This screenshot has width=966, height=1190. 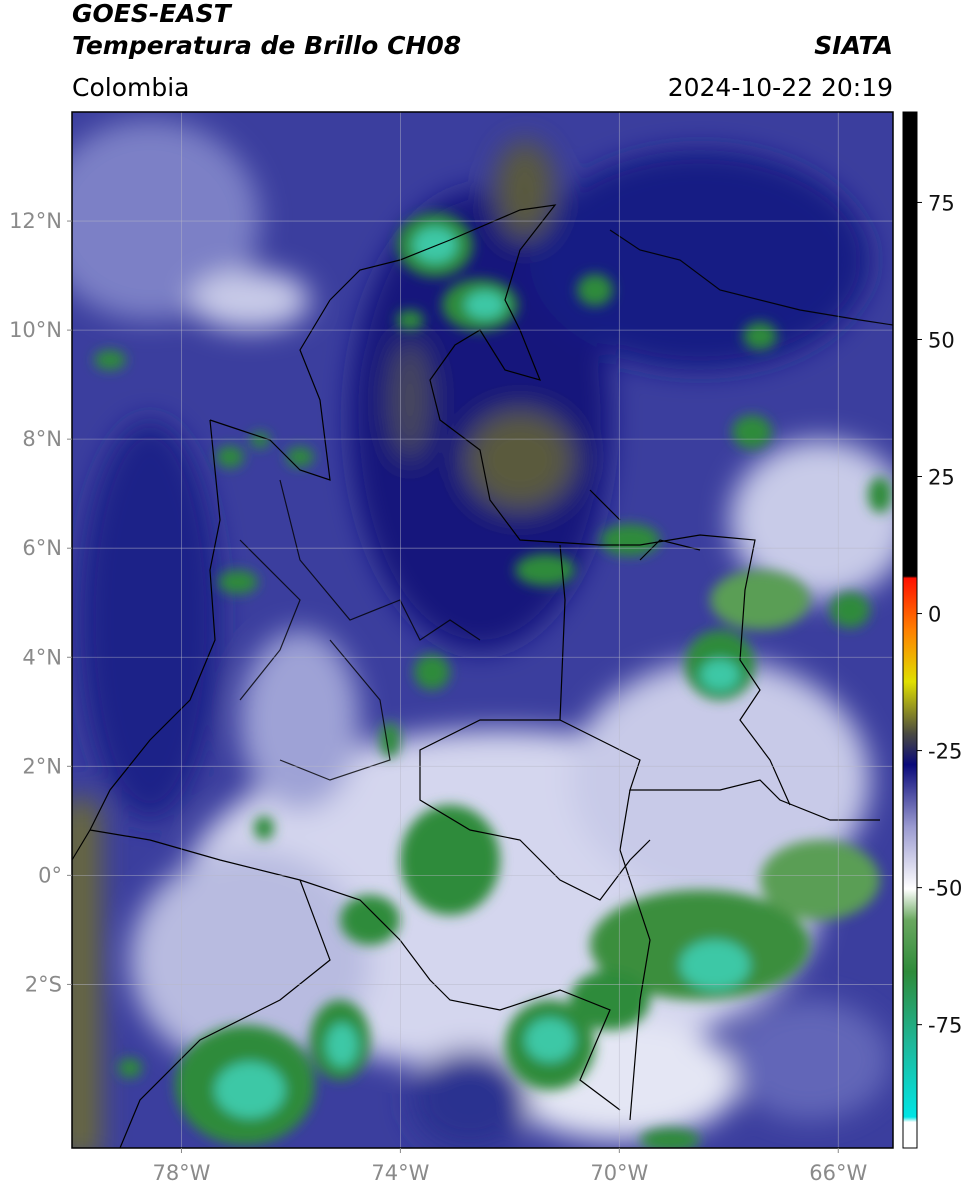 What do you see at coordinates (266, 45) in the screenshot?
I see `title-line-2: Temperatura de Brillo CH08` at bounding box center [266, 45].